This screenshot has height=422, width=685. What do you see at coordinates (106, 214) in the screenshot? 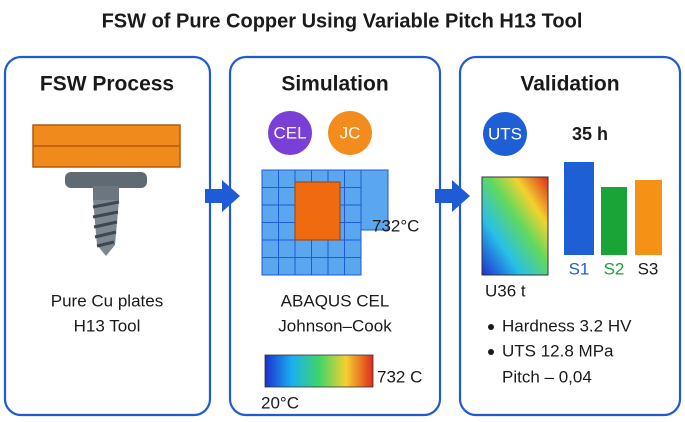
I see `tool` at bounding box center [106, 214].